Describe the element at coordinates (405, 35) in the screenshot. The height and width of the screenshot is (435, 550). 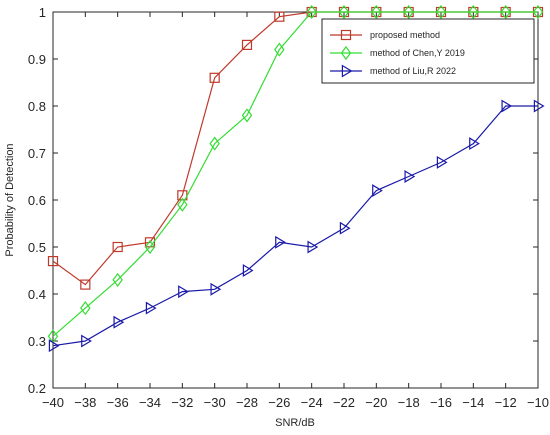
I see `legend-label: proposed method` at that location.